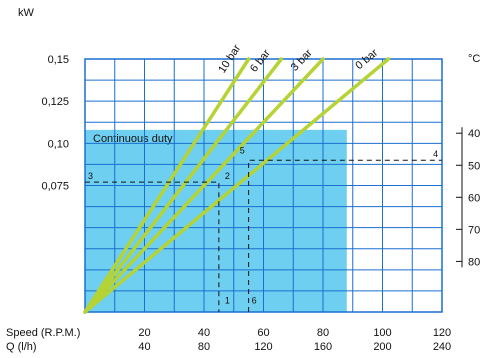 This screenshot has width=488, height=358. I want to click on speed-tick-label: 40, so click(204, 333).